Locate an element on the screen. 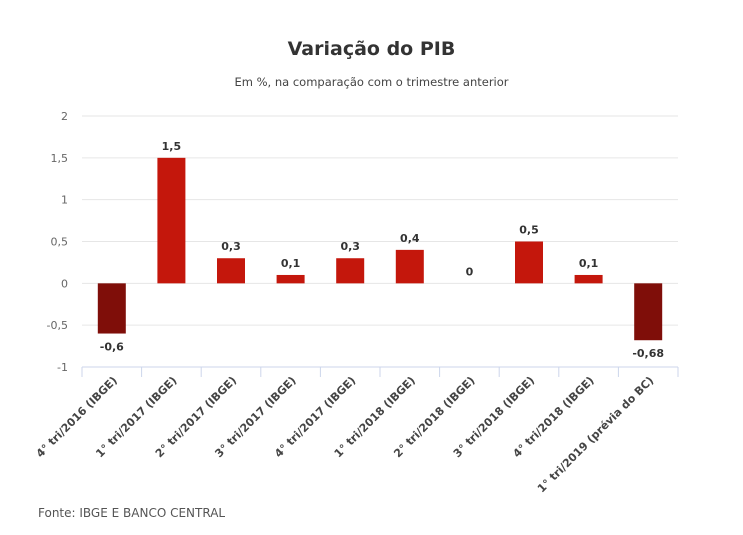  y-tick-label: 0,5 is located at coordinates (60, 242).